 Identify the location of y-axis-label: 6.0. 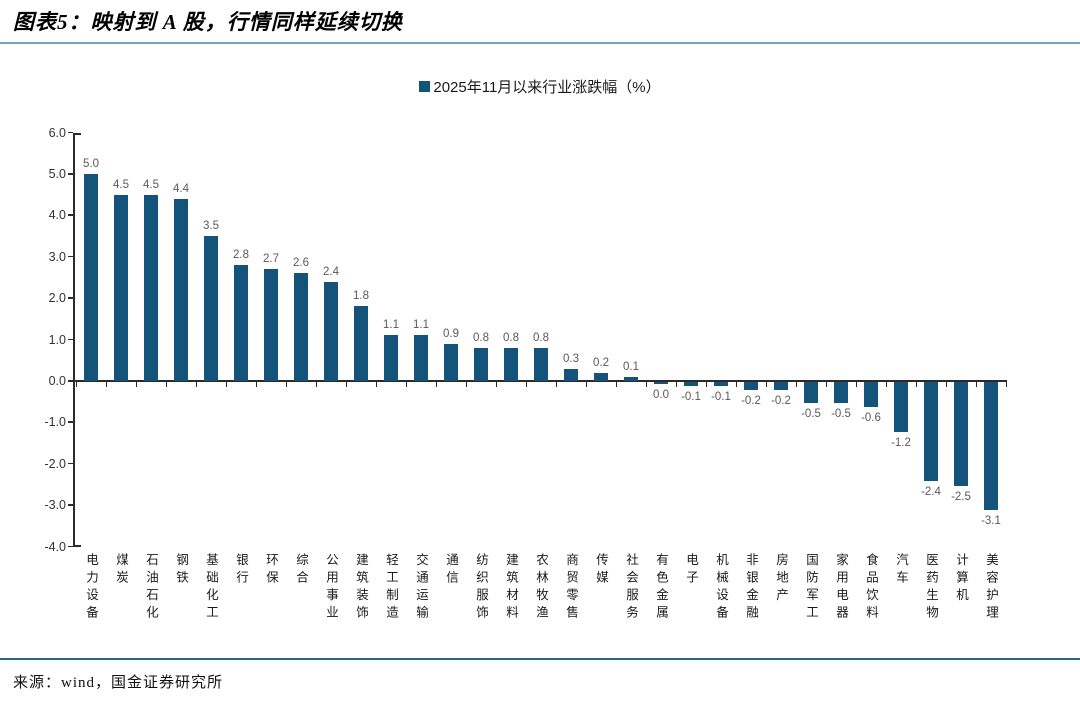
(57, 132).